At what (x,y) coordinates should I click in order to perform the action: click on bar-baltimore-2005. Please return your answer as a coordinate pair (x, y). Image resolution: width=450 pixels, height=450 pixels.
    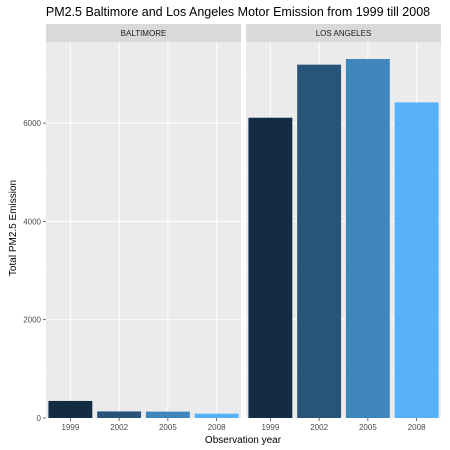
    Looking at the image, I should click on (167, 414).